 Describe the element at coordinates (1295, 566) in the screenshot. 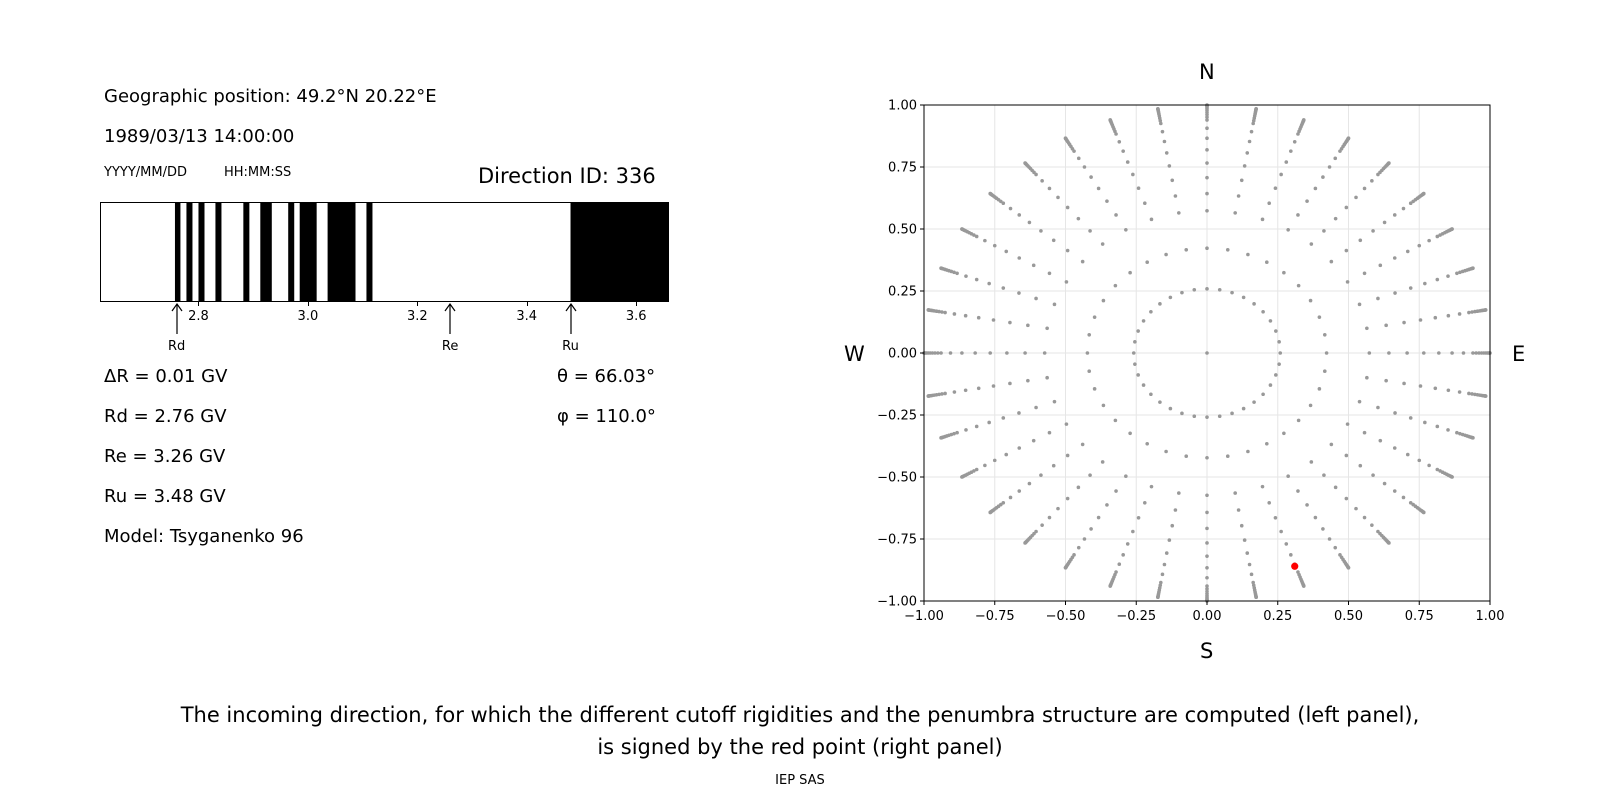

I see `selected-direction-point` at that location.